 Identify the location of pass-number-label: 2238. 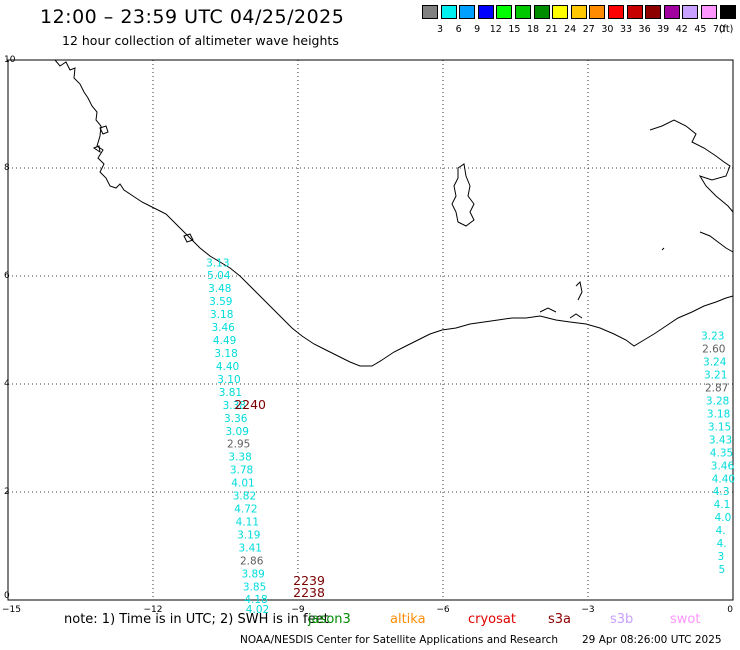
(309, 592).